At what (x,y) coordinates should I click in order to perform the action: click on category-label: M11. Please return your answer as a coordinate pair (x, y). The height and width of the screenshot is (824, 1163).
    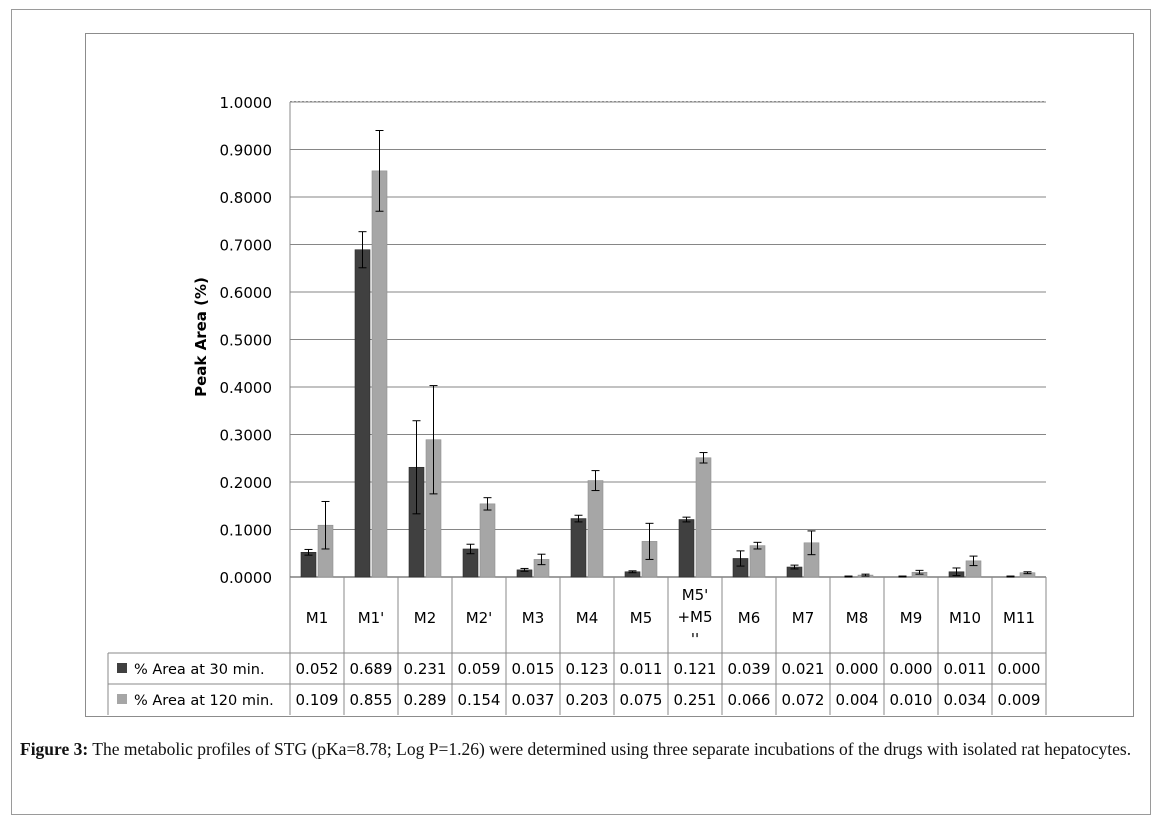
    Looking at the image, I should click on (1019, 618).